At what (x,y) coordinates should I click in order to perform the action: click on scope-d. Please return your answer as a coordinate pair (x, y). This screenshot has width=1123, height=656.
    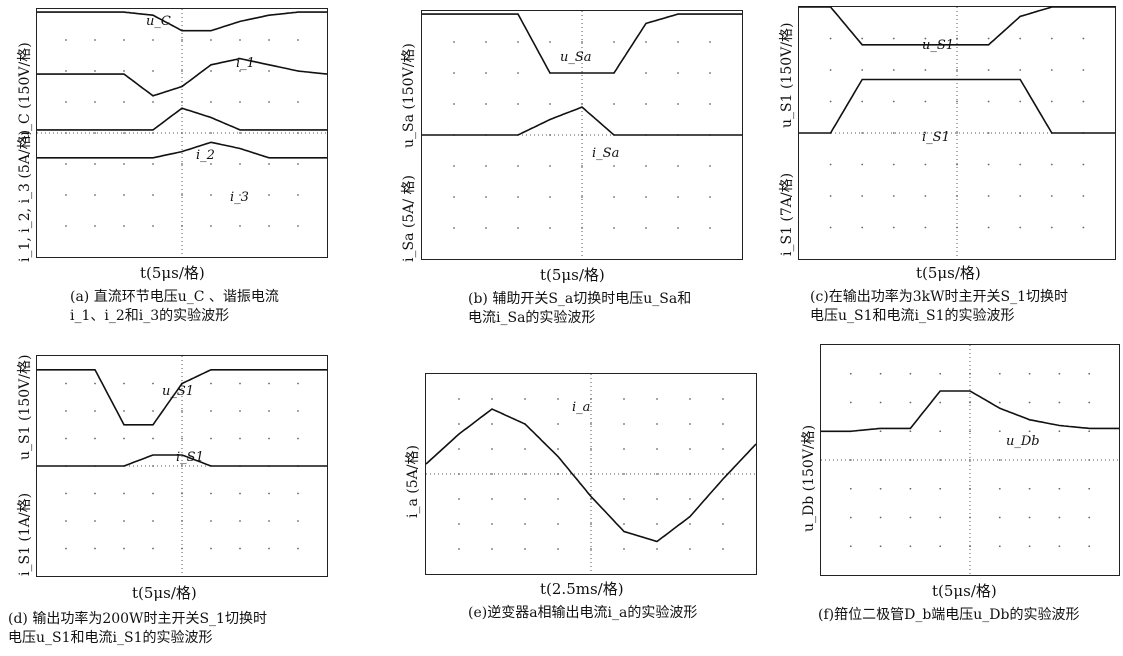
    Looking at the image, I should click on (182, 466).